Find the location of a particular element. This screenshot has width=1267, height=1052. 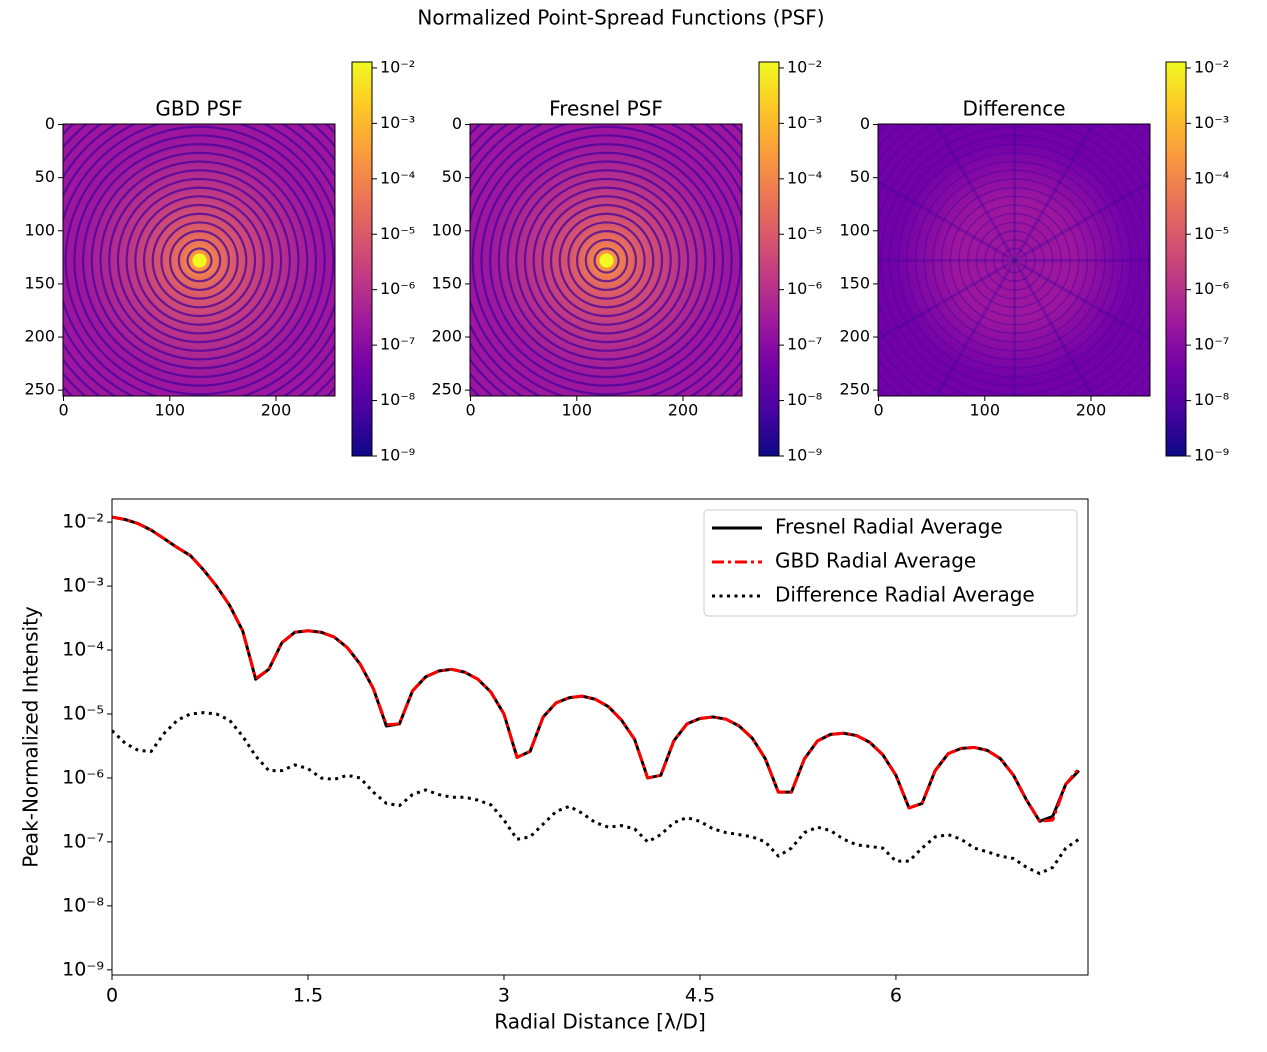

legend-box is located at coordinates (890, 563).